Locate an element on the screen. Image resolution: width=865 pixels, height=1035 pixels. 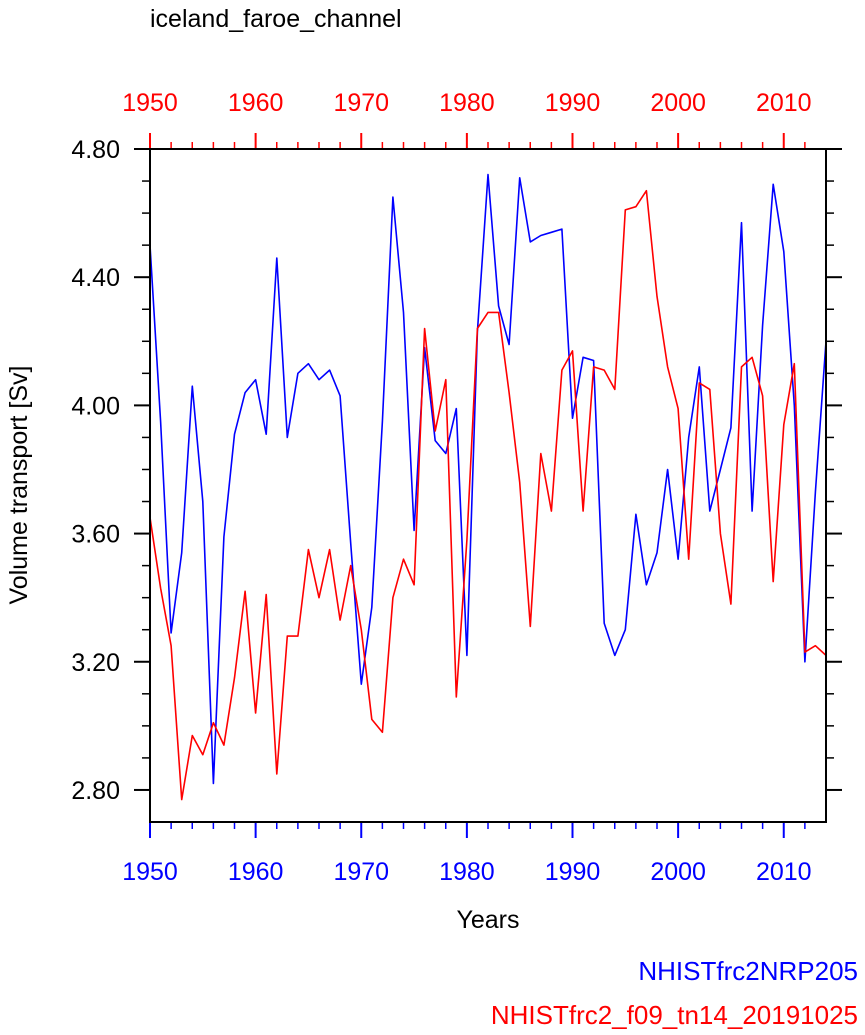
top-tick-label: 1950 is located at coordinates (150, 103).